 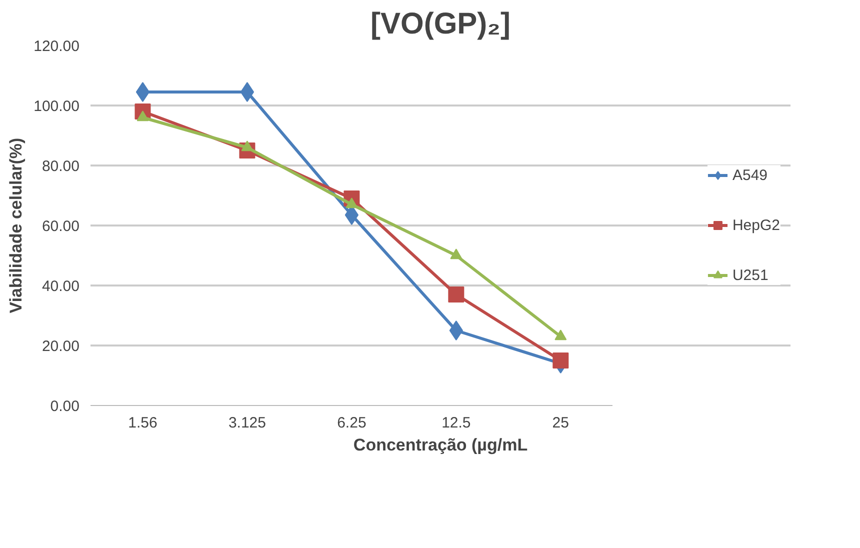 What do you see at coordinates (750, 275) in the screenshot?
I see `legend-label: U251` at bounding box center [750, 275].